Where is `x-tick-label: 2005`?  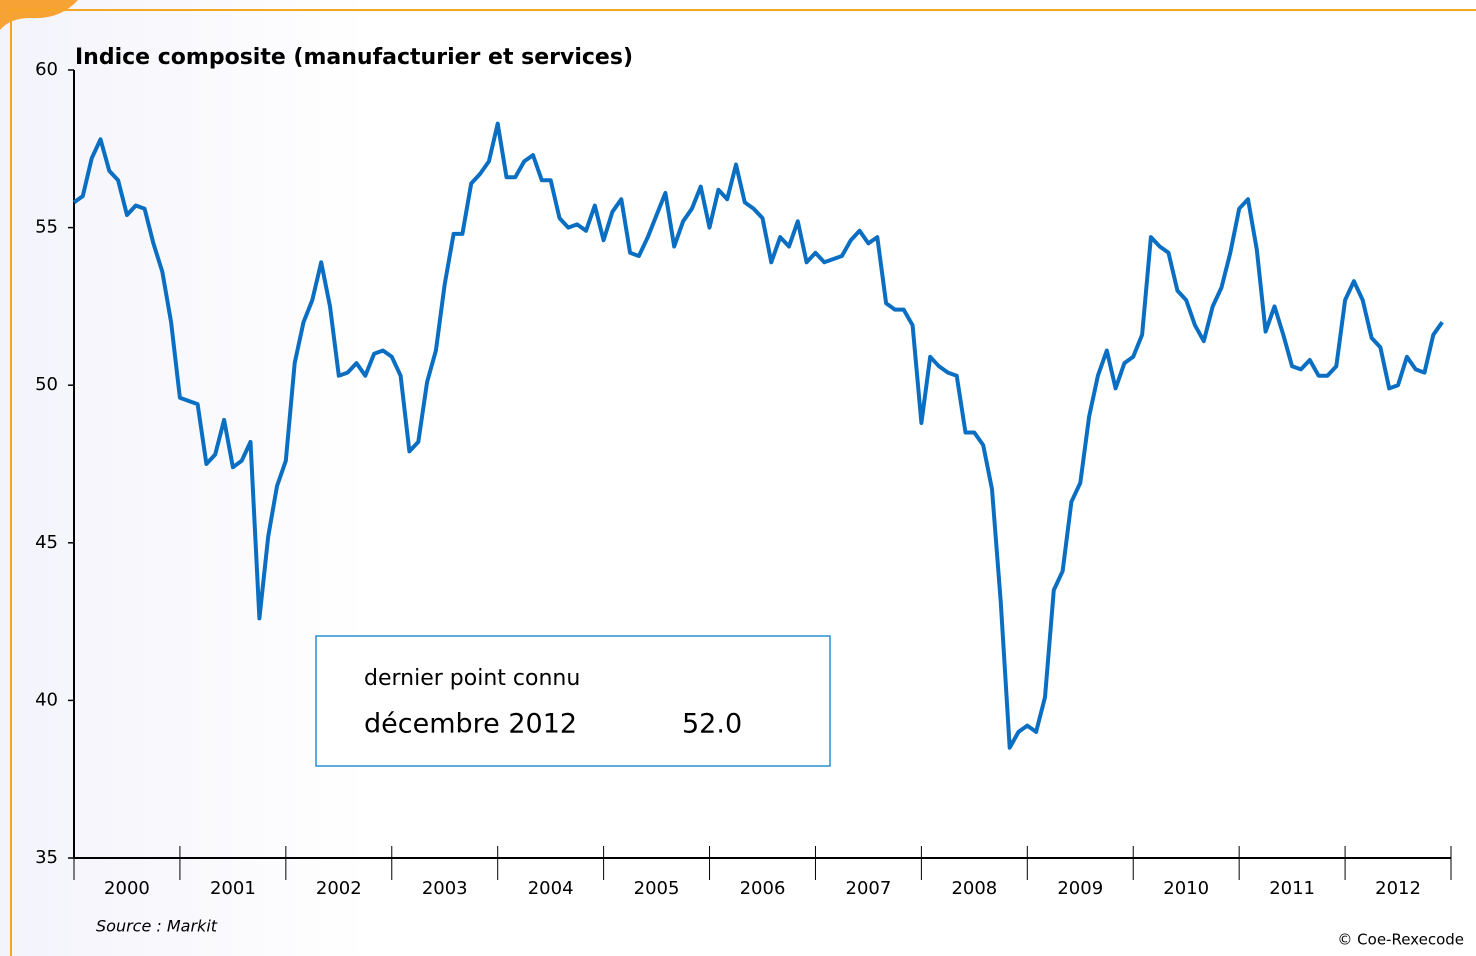 x-tick-label: 2005 is located at coordinates (657, 888).